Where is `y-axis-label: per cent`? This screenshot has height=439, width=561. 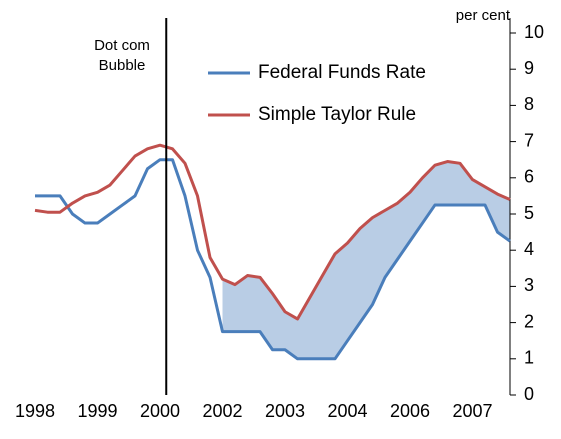 y-axis-label: per cent is located at coordinates (483, 15).